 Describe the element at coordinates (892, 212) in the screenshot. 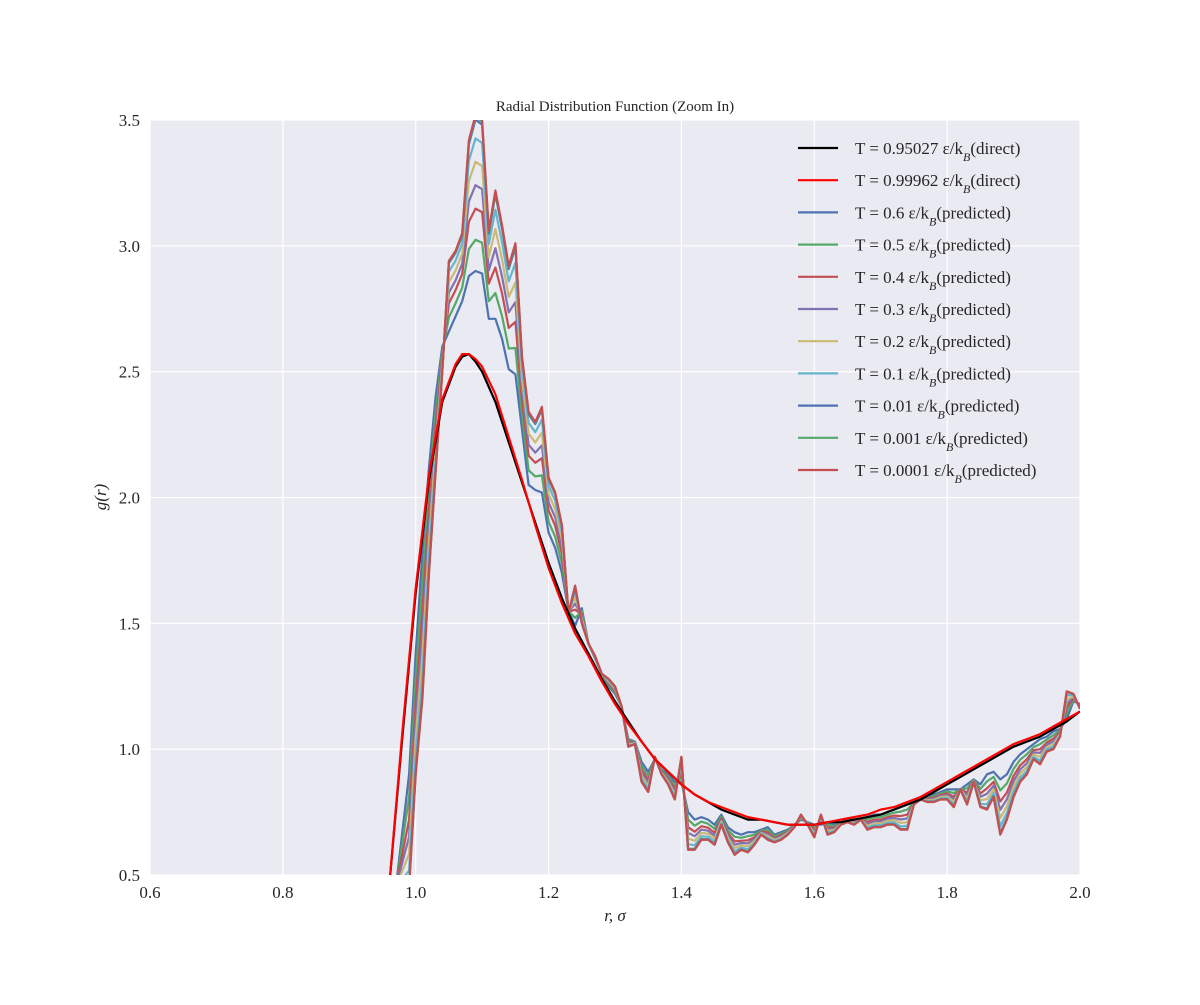

I see `legend-label-main: T = 0.6 ε/k` at that location.